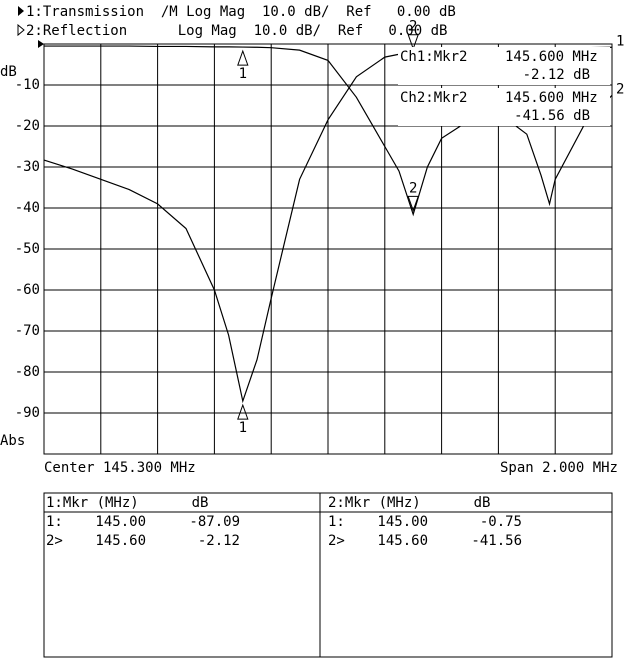 The height and width of the screenshot is (659, 640). I want to click on table-cell: -87.09, so click(214, 522).